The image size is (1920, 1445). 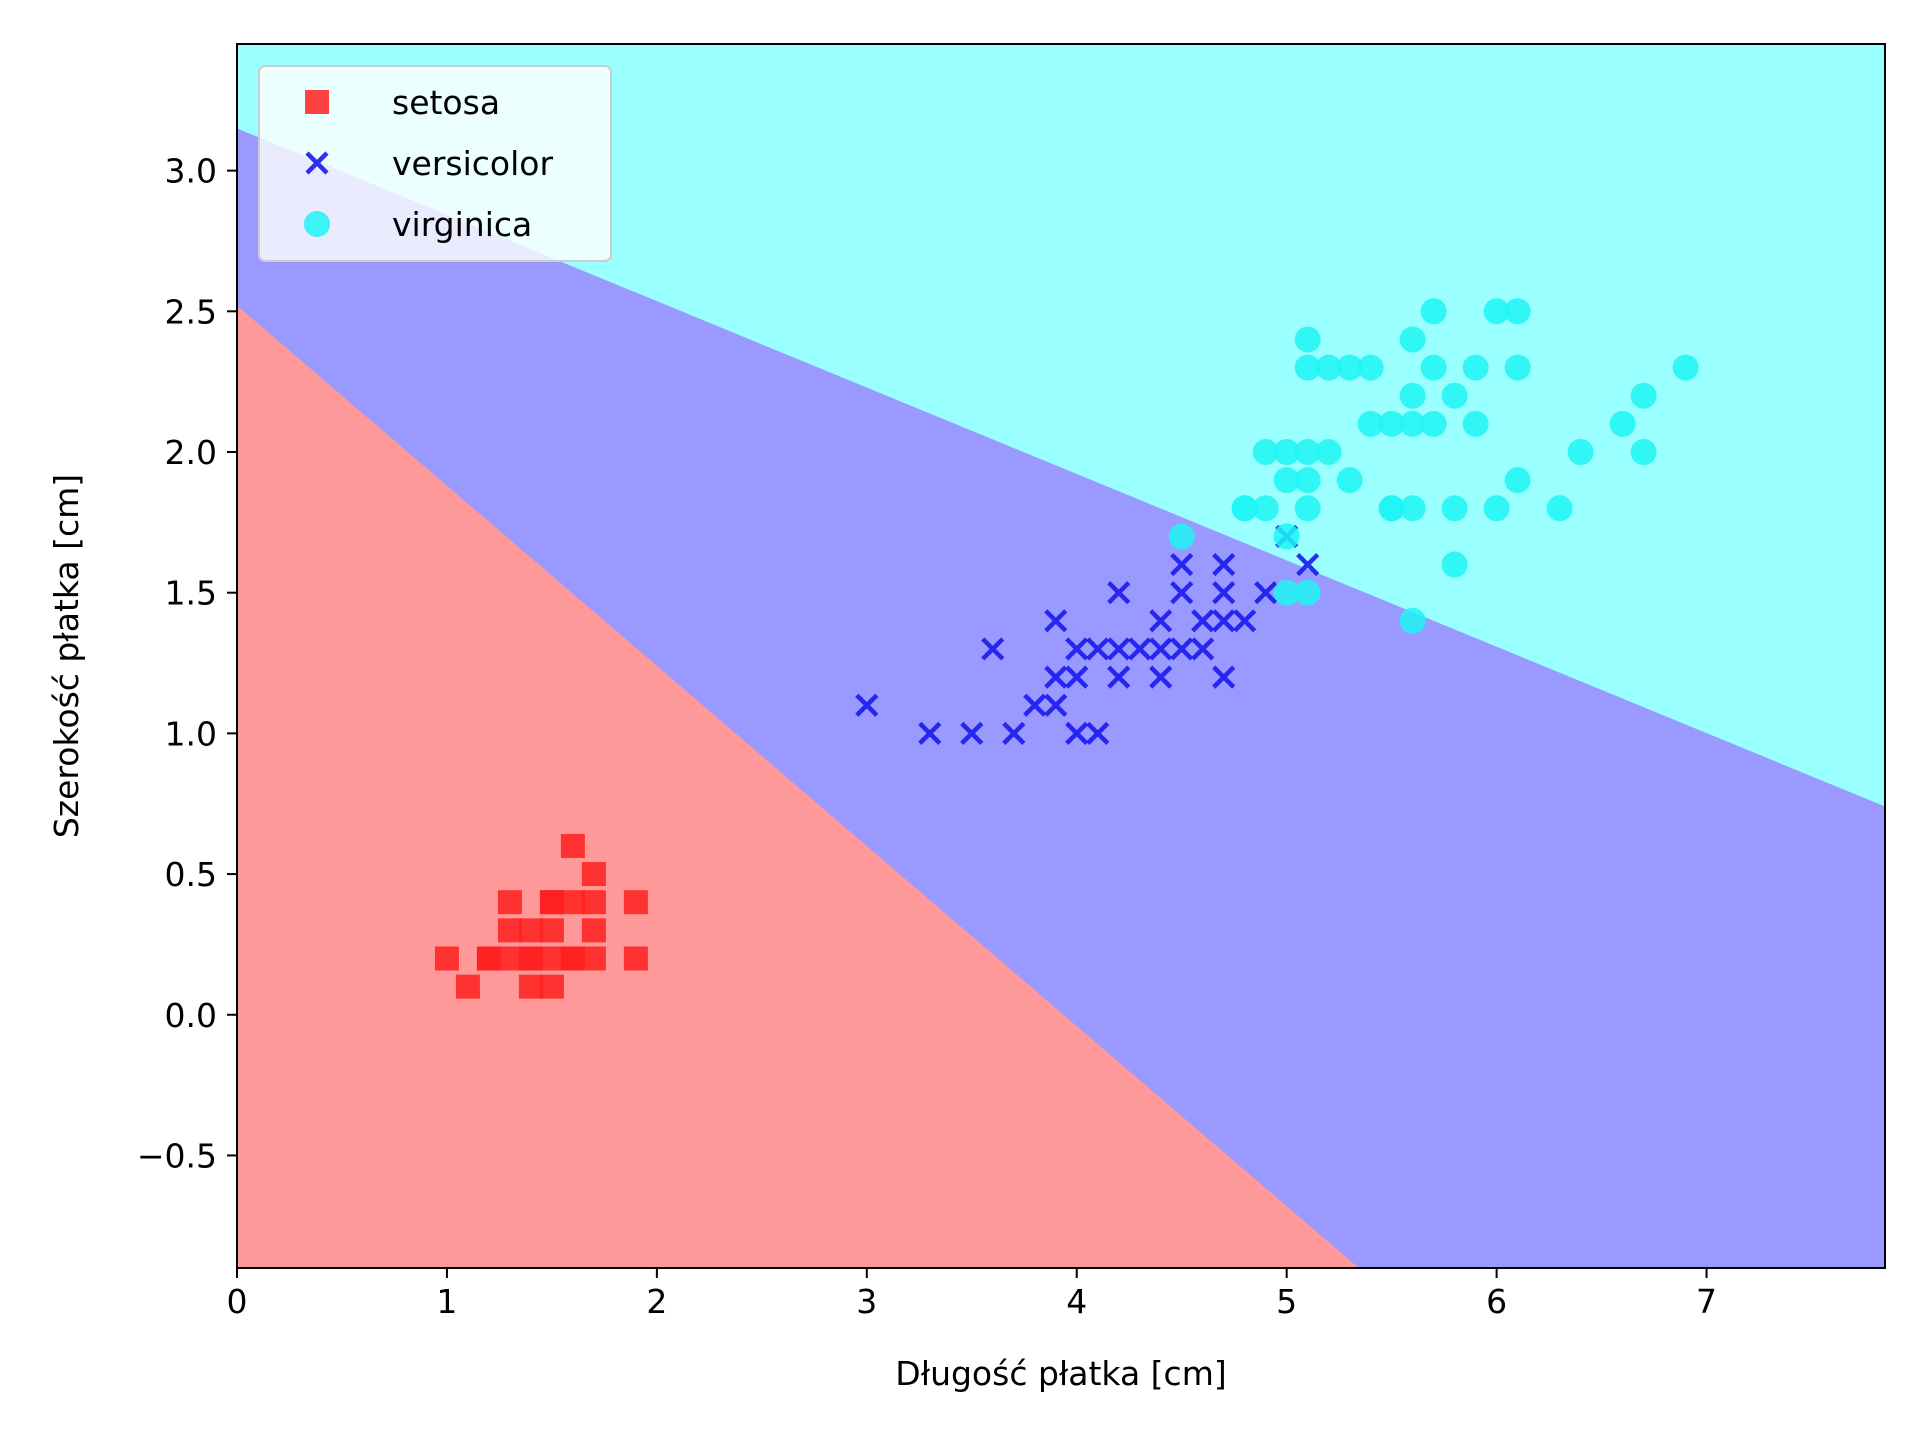 I want to click on y-tick-label: 3.0, so click(x=191, y=171).